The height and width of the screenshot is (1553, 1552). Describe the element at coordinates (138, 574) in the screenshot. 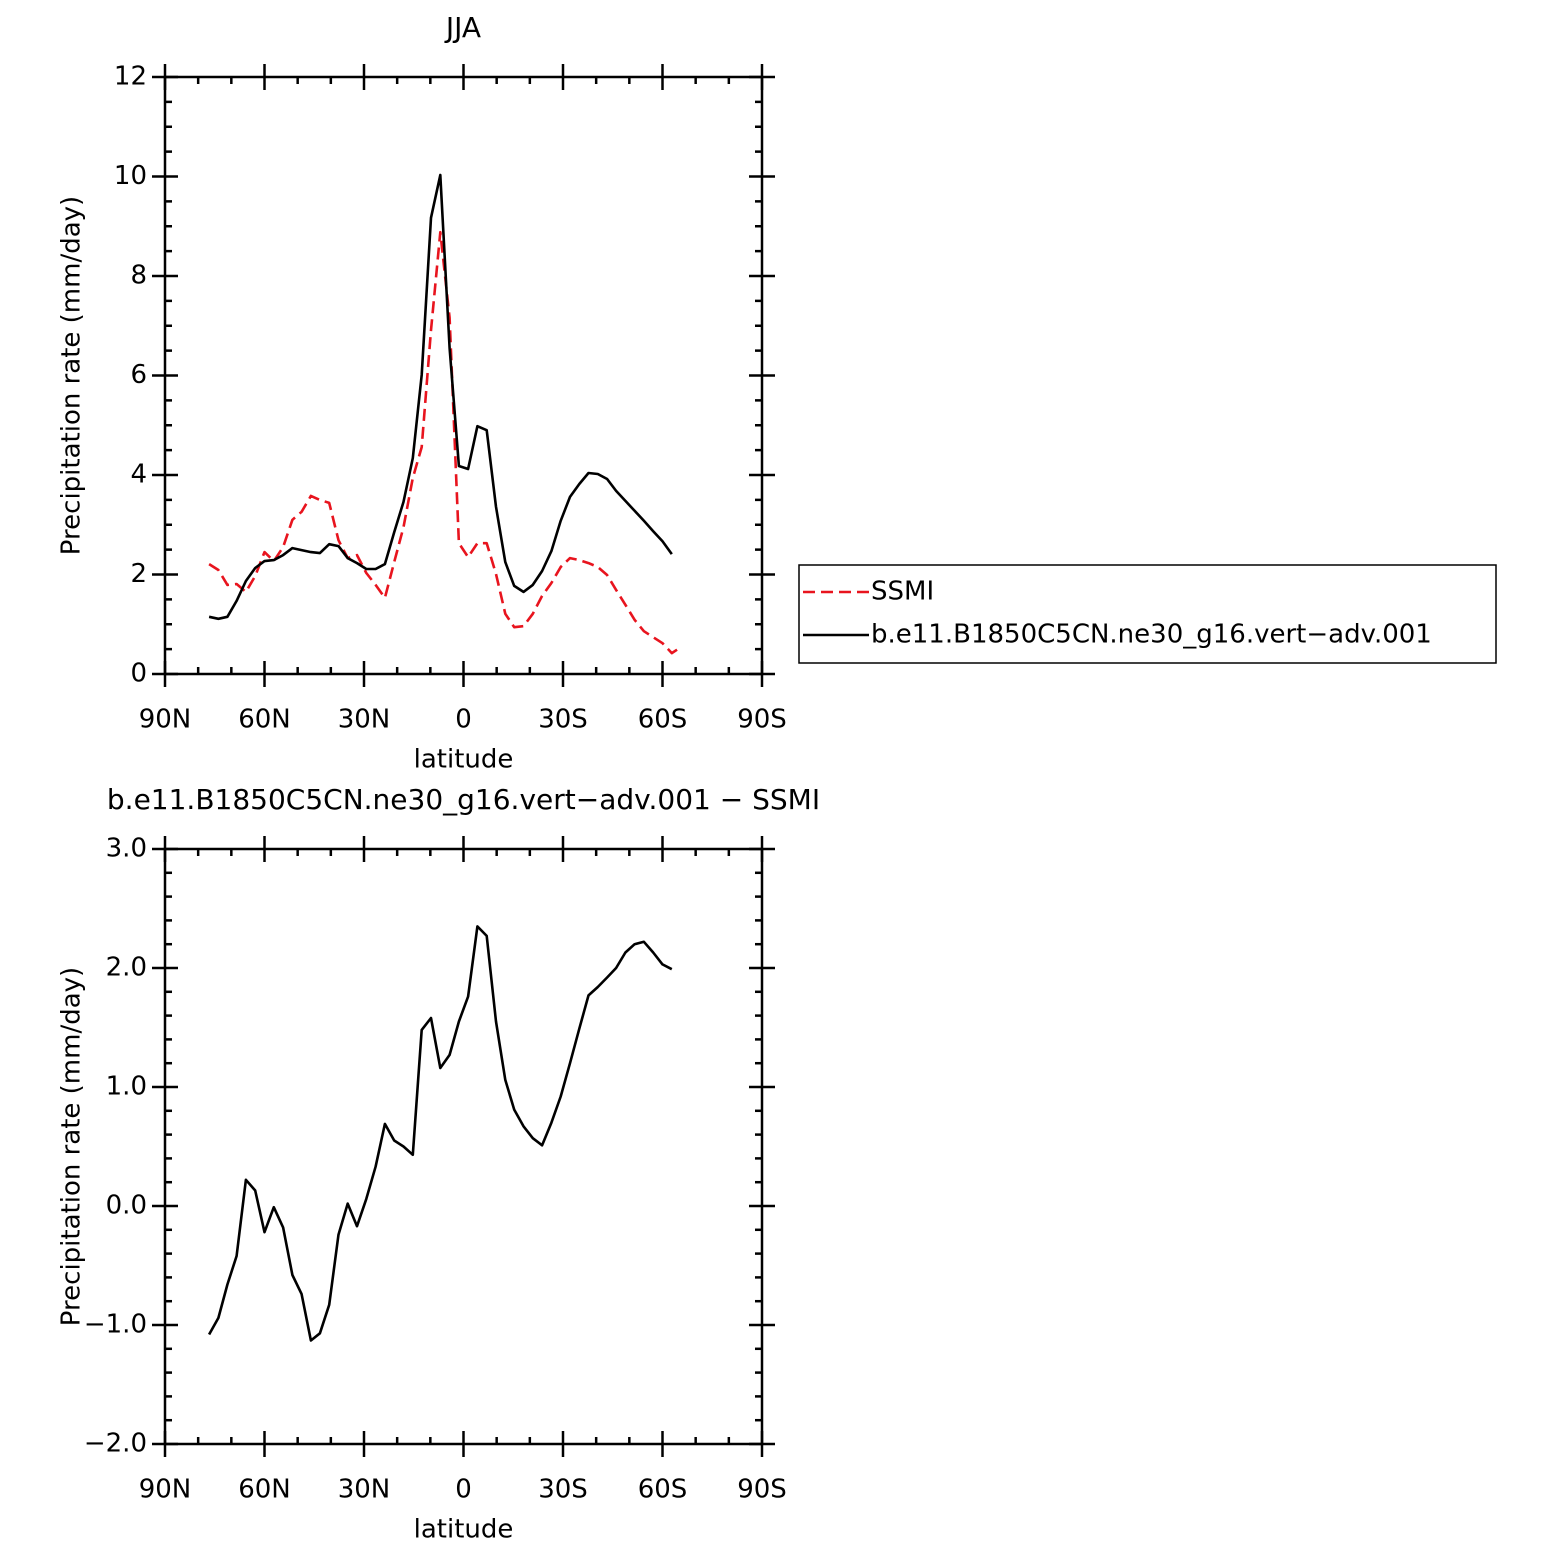

I see `y-tick-label: 2` at that location.